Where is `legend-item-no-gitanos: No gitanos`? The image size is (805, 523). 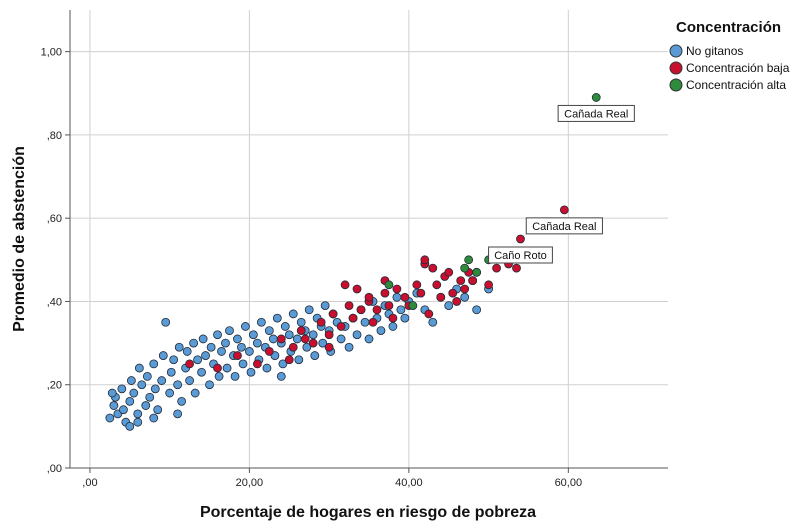
legend-item-no-gitanos: No gitanos is located at coordinates (706, 51).